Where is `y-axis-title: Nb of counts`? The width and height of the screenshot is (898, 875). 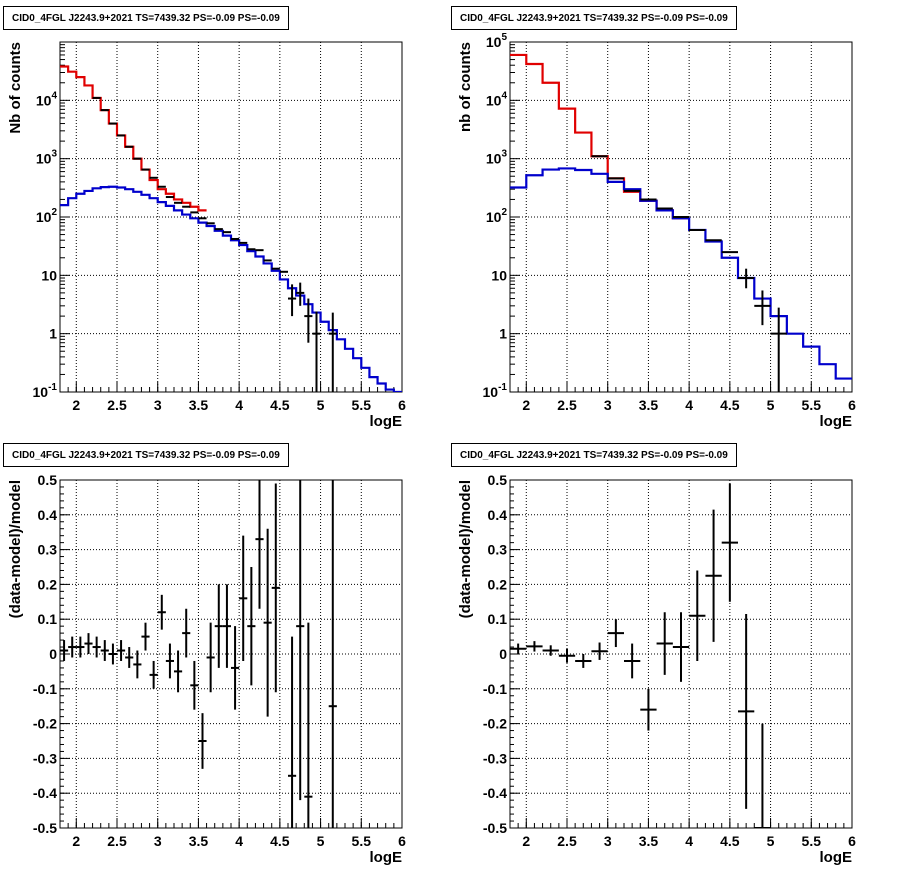
y-axis-title: Nb of counts is located at coordinates (15, 88).